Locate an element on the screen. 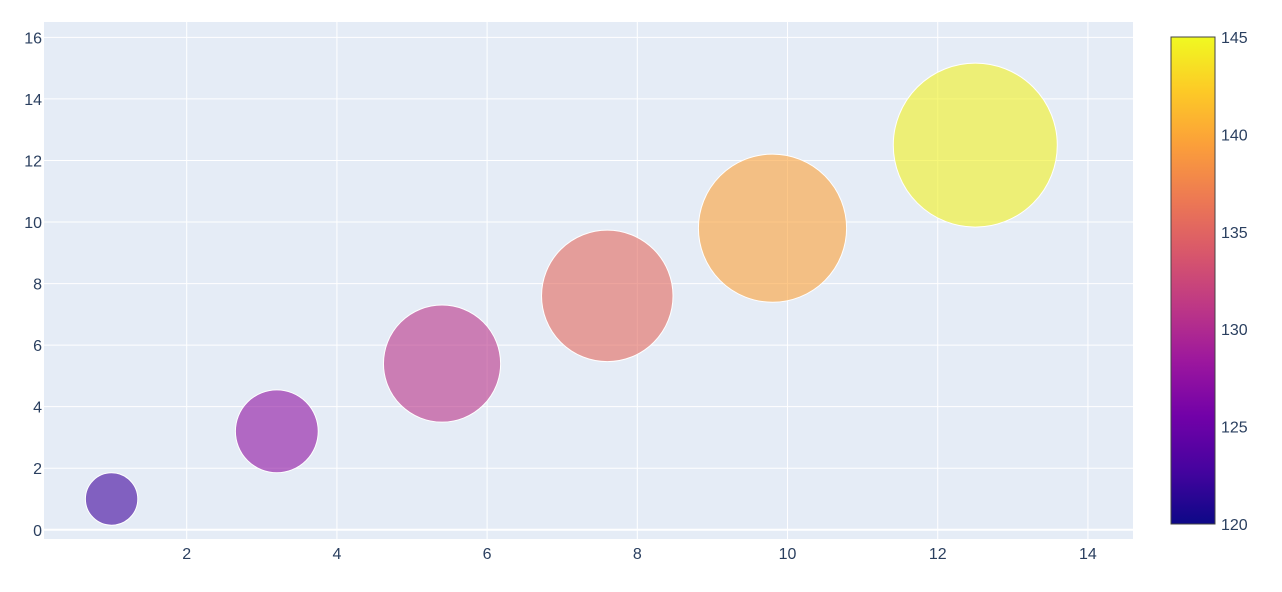  y-tick-label: 16 is located at coordinates (33, 38).